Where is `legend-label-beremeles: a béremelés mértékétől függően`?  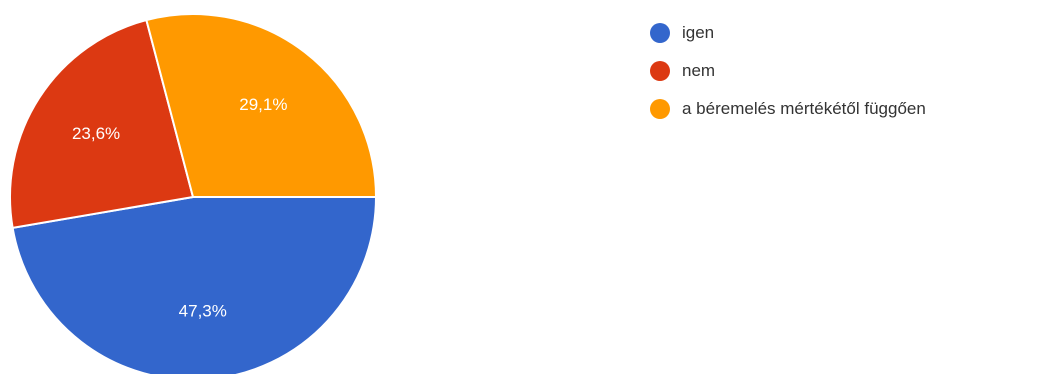 legend-label-beremeles: a béremelés mértékétől függően is located at coordinates (804, 108).